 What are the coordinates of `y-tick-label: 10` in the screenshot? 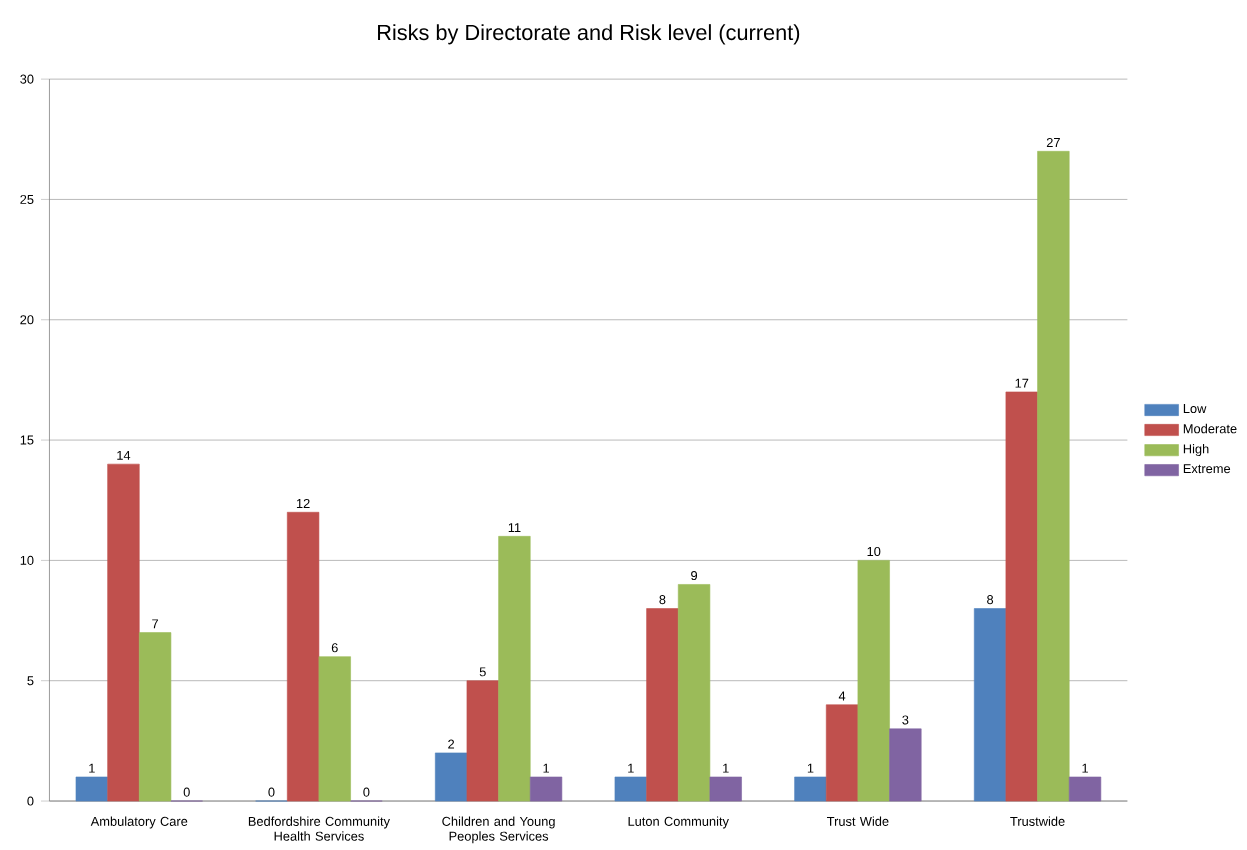 It's located at (27, 560).